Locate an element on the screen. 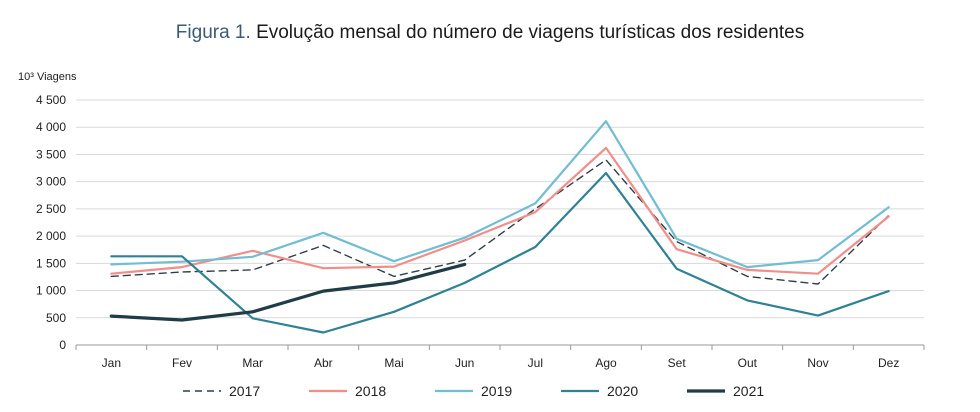 This screenshot has height=412, width=980. x-tick-label: Jun is located at coordinates (464, 363).